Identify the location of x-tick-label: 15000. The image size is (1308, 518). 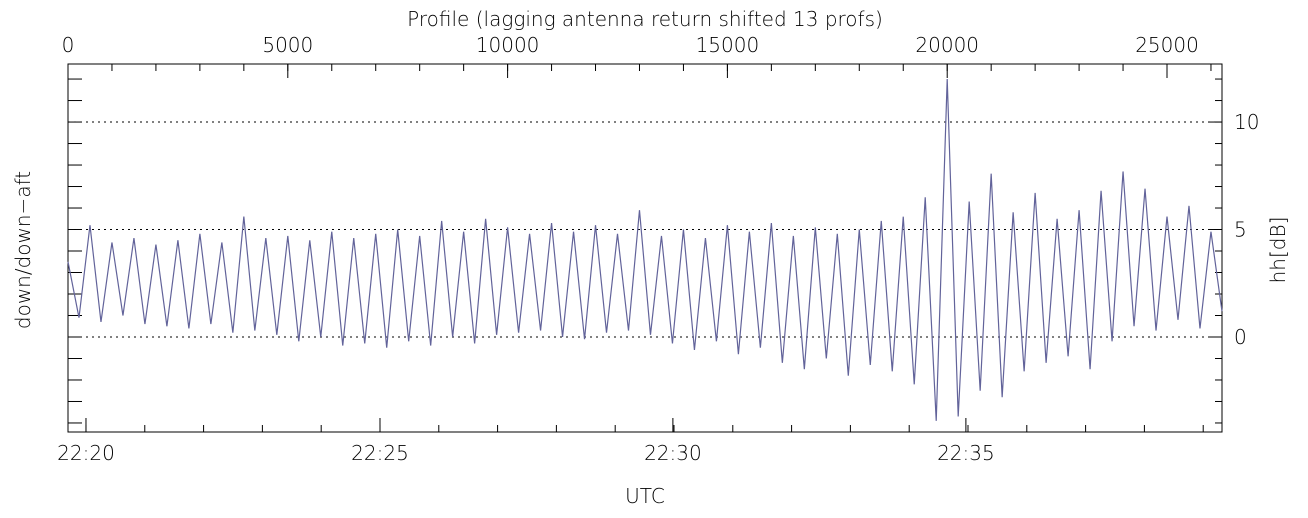
(728, 45).